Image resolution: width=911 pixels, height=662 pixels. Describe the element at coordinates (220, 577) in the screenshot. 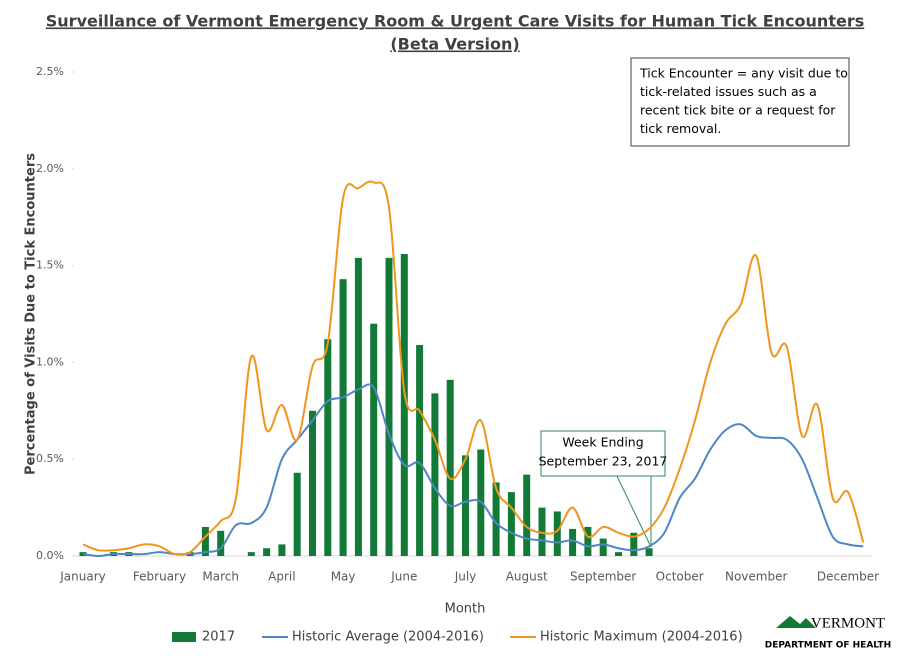

I see `x-tick-label: March` at that location.